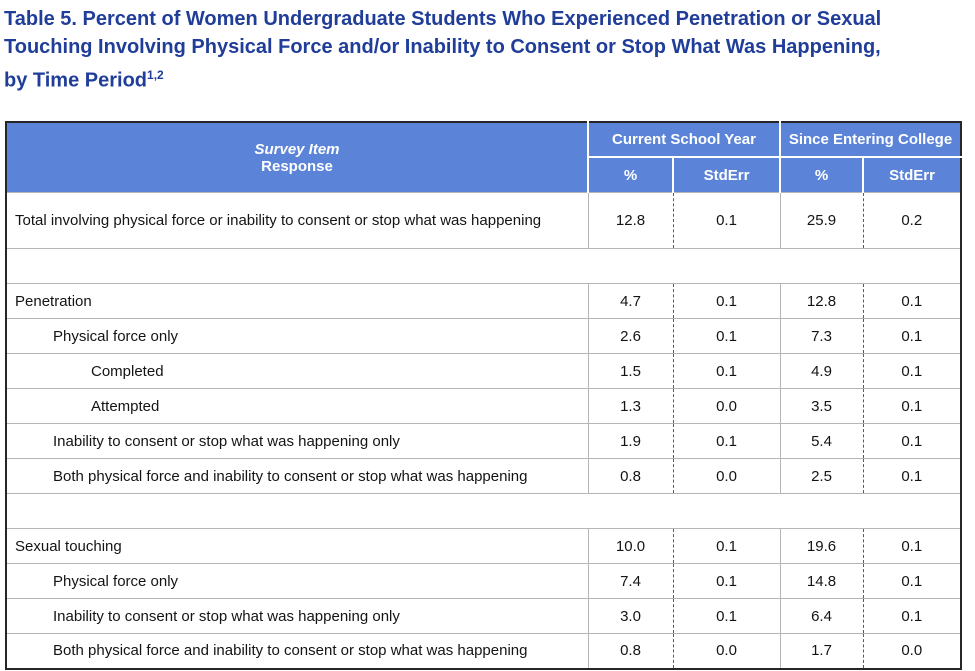  Describe the element at coordinates (912, 651) in the screenshot. I see `cell-since-stderr: 0.0` at that location.